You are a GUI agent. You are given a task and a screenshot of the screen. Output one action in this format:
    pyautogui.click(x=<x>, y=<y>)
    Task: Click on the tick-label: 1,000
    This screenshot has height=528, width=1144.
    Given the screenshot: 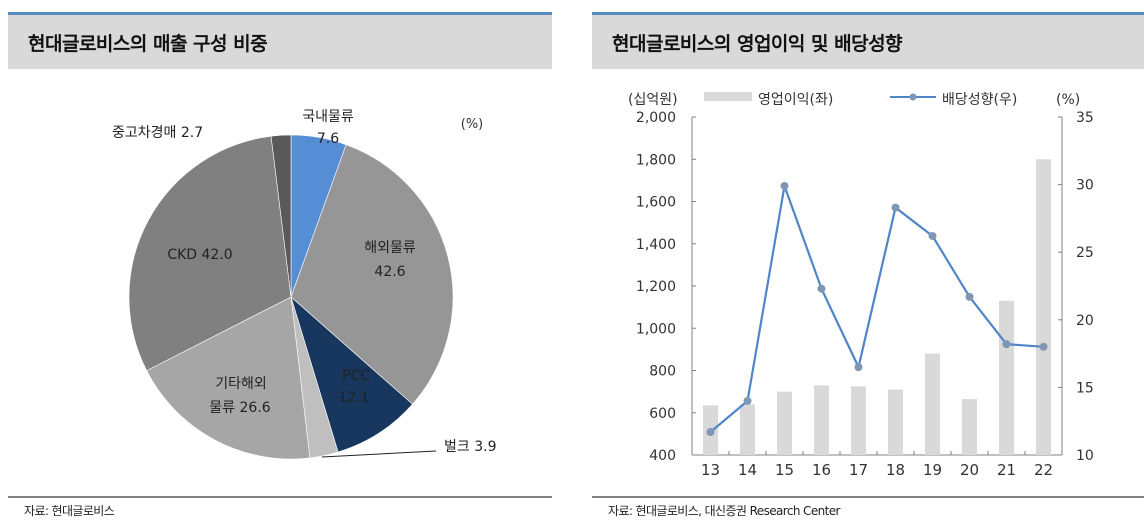 What is the action you would take?
    pyautogui.click(x=656, y=329)
    